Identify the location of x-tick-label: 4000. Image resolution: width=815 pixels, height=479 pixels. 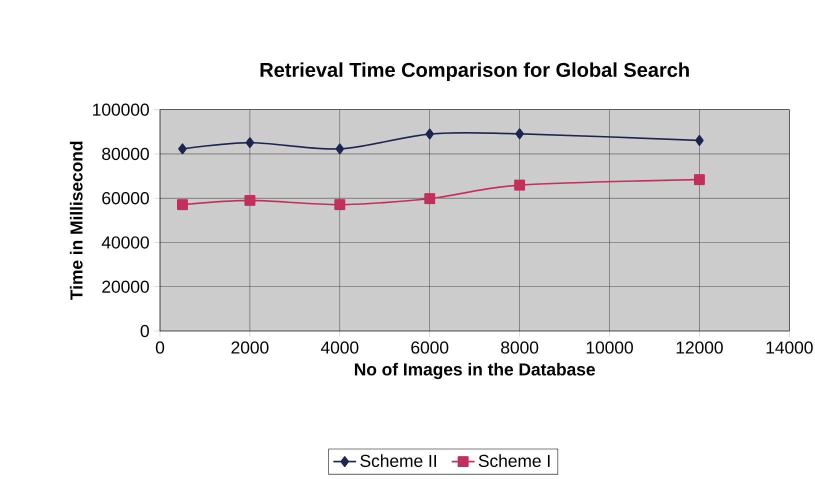
(339, 347).